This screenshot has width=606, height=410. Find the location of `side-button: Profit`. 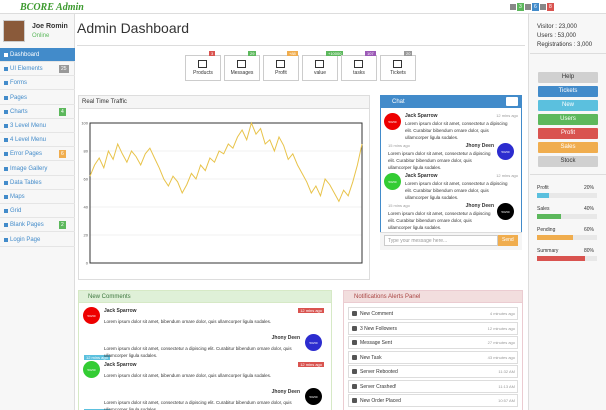

side-button: Profit is located at coordinates (568, 133).